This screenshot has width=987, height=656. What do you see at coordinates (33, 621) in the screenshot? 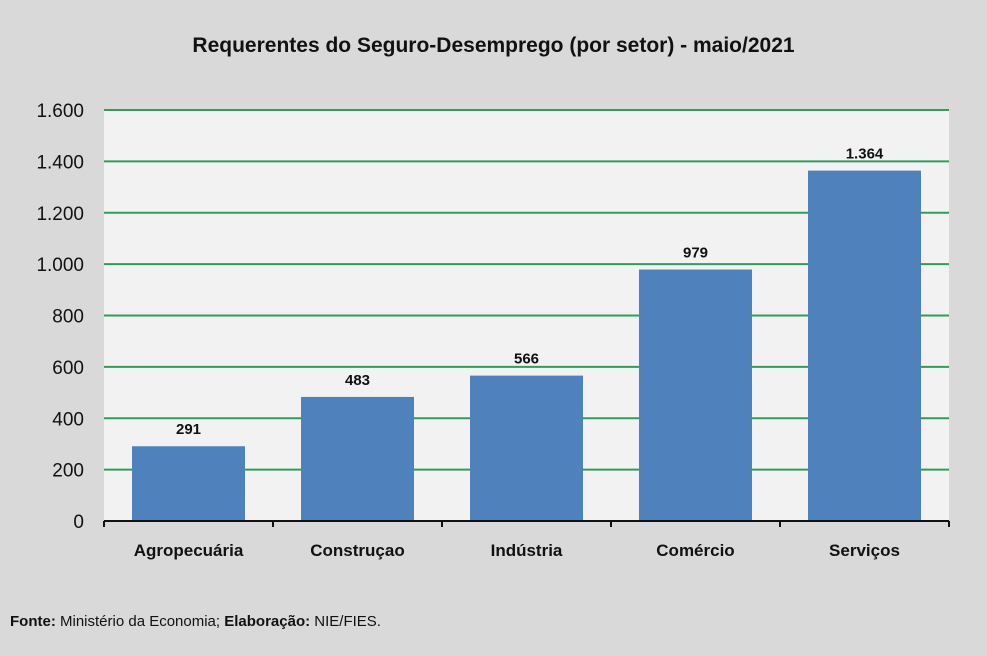
I see `source-label: Fonte:` at bounding box center [33, 621].